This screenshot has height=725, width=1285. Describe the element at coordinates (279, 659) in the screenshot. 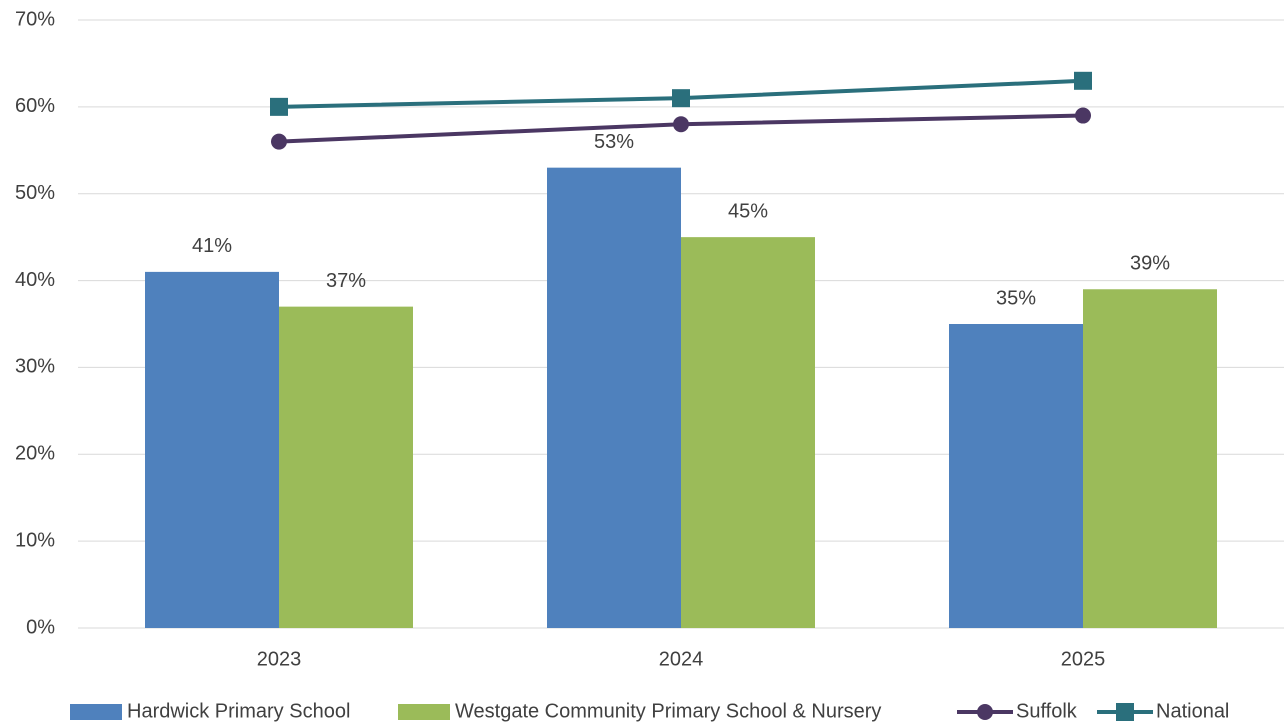

I see `x-tick-label: 2023` at that location.